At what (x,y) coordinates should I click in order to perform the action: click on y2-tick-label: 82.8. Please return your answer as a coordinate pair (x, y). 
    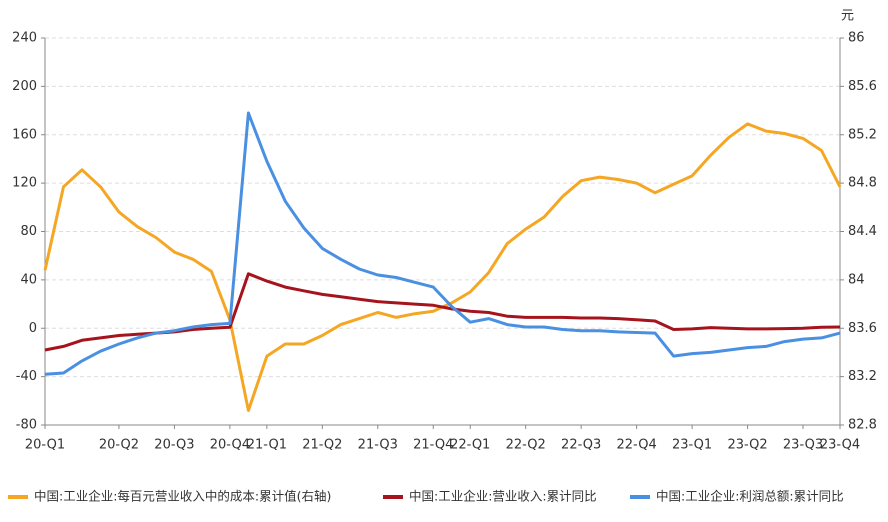
    Looking at the image, I should click on (862, 425).